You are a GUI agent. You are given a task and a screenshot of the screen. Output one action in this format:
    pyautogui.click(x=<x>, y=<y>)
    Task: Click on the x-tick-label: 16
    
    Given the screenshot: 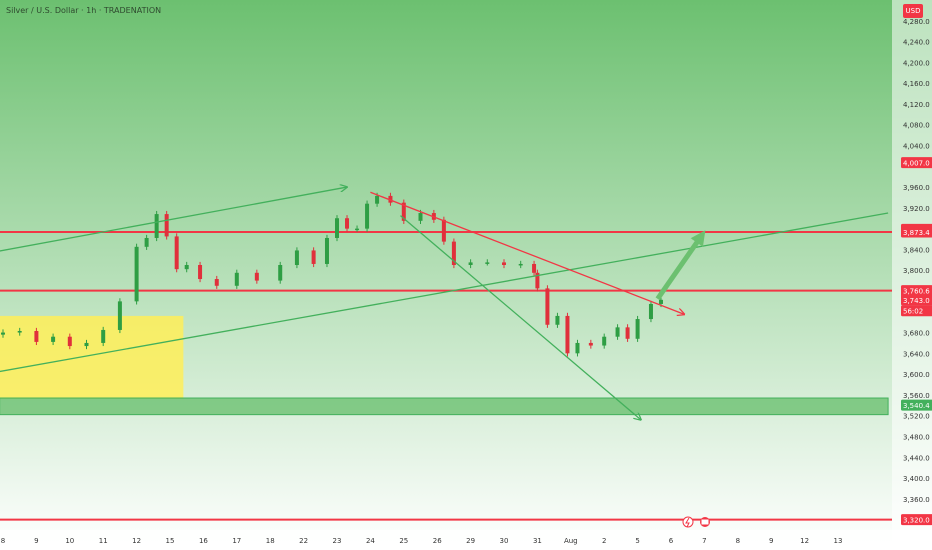 What is the action you would take?
    pyautogui.click(x=203, y=541)
    